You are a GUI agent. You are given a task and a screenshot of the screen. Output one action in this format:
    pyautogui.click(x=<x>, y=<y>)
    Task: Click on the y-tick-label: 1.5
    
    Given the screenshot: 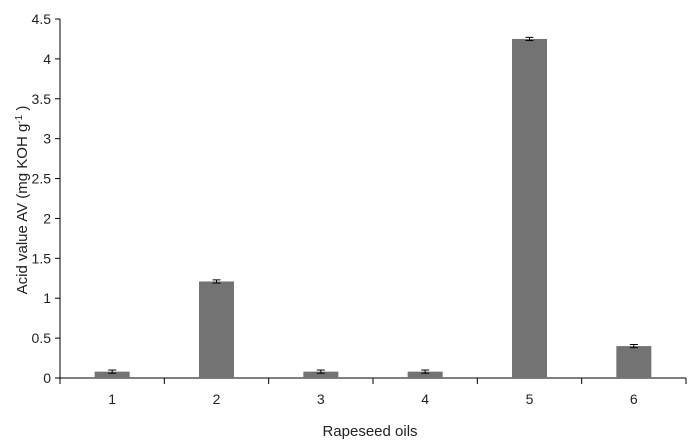 What is the action you would take?
    pyautogui.click(x=42, y=258)
    